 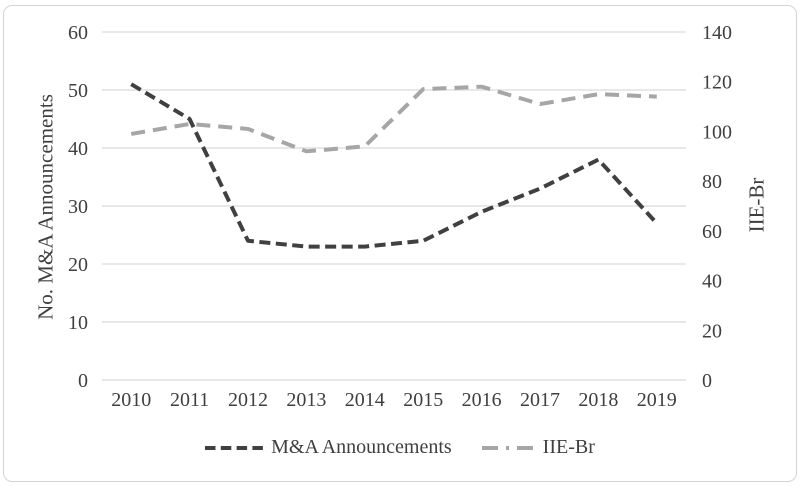 I want to click on left-axis-tick-labels: 0 10 20 30 40 50 60, so click(x=78, y=207).